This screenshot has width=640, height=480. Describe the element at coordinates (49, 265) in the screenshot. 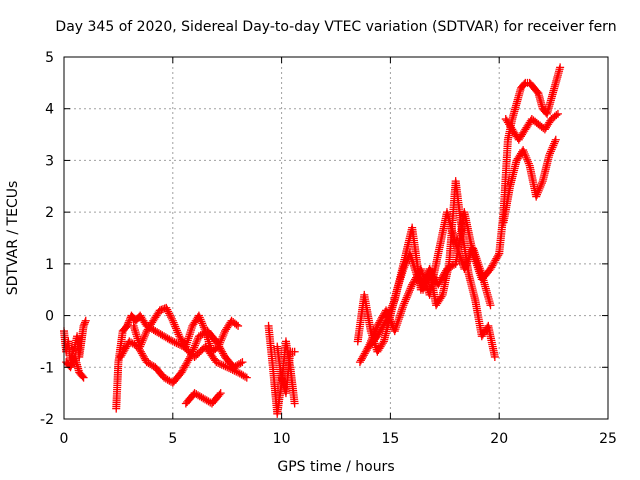

I see `y-tick-label: 1` at that location.